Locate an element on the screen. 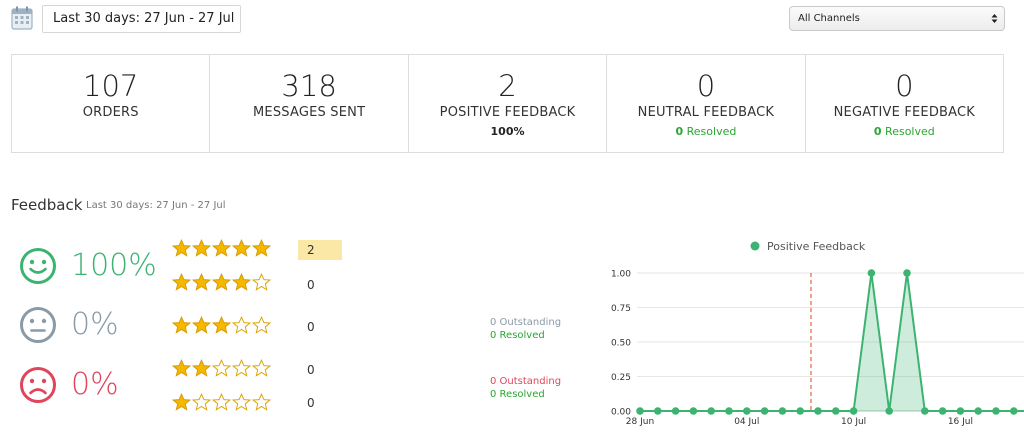 The height and width of the screenshot is (435, 1024). y-tick-label: 0.50 is located at coordinates (621, 344).